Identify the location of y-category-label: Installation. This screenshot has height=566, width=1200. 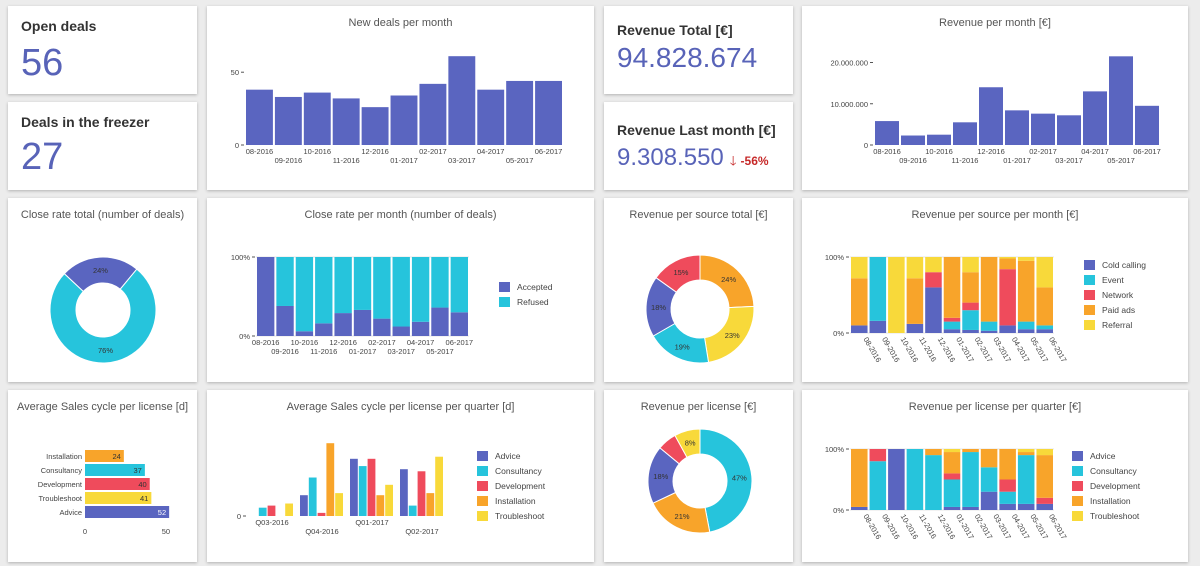
(64, 456).